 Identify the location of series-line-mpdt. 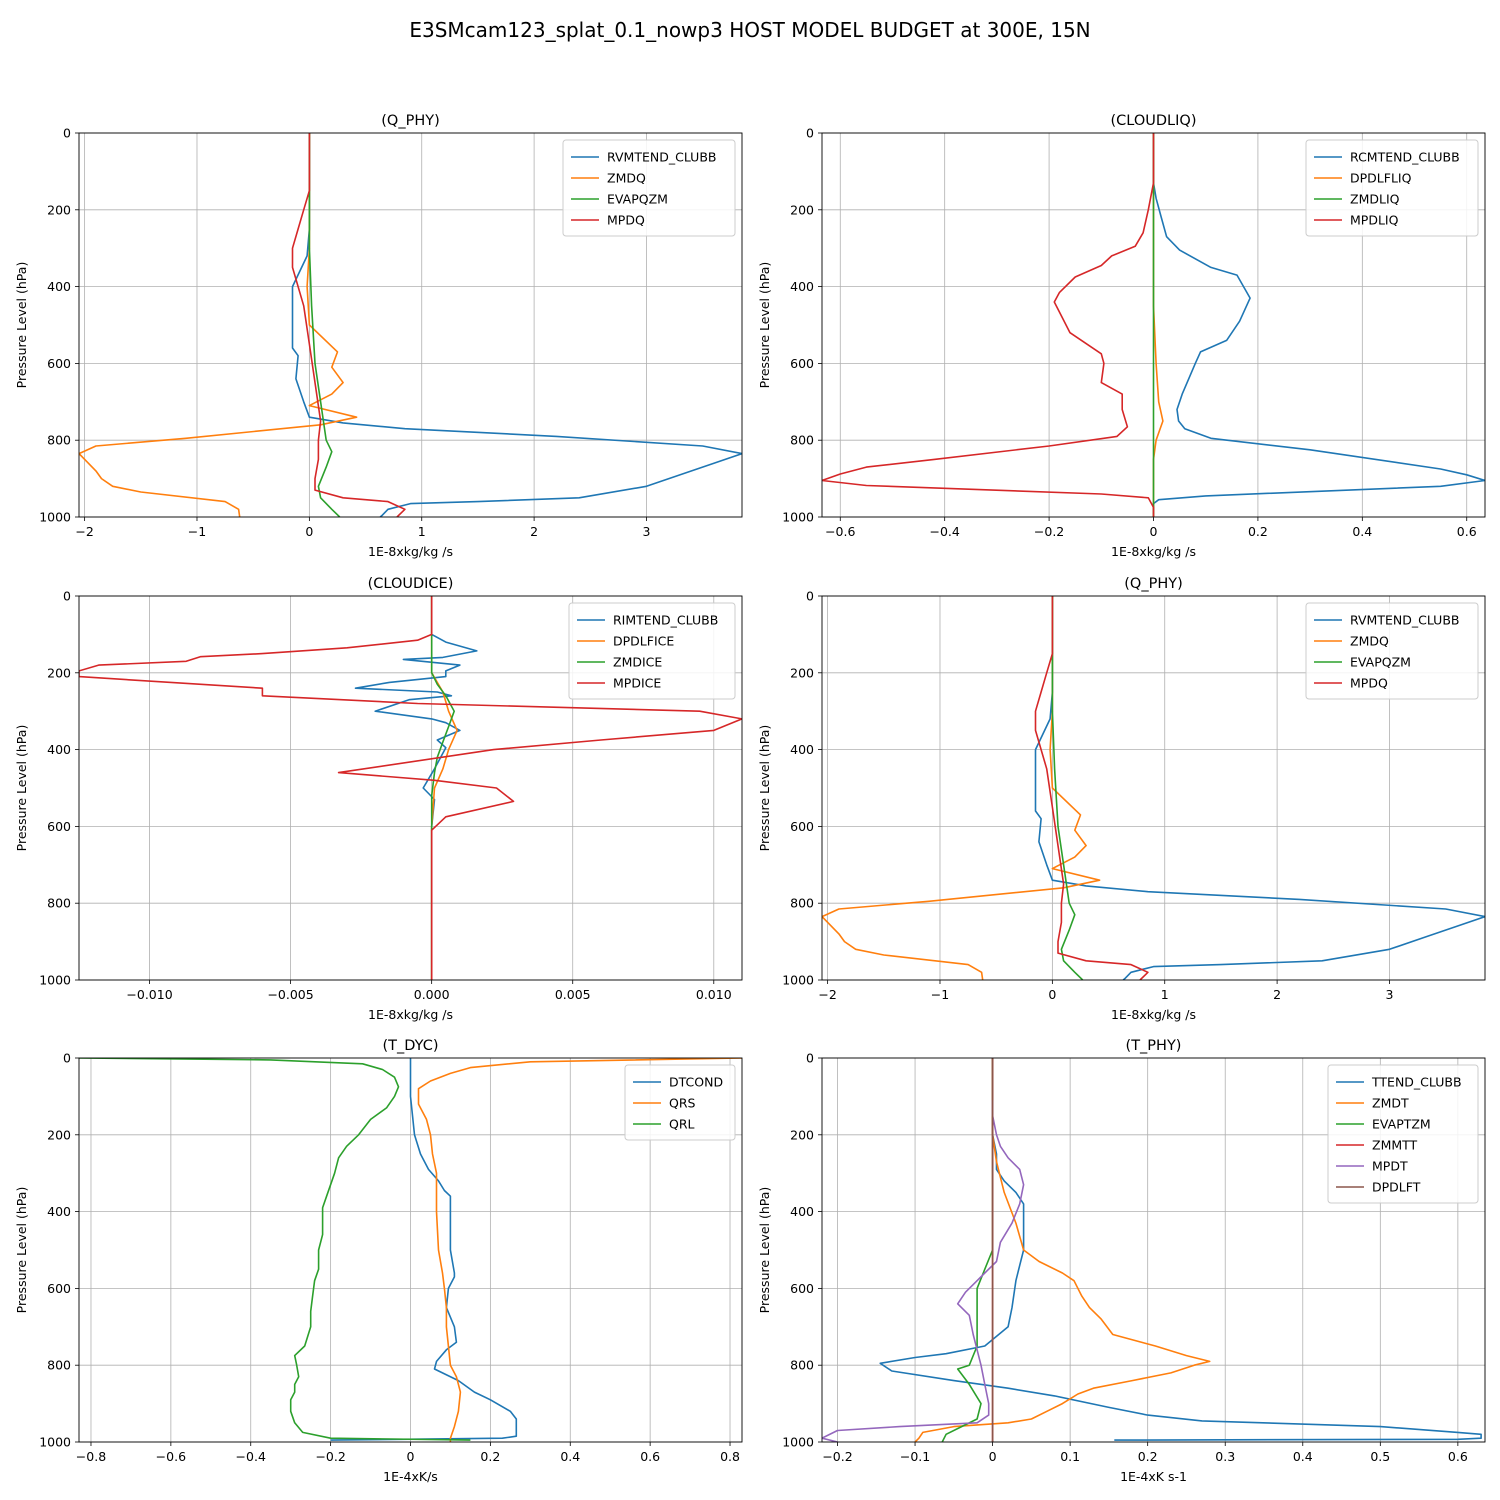
(923, 1271).